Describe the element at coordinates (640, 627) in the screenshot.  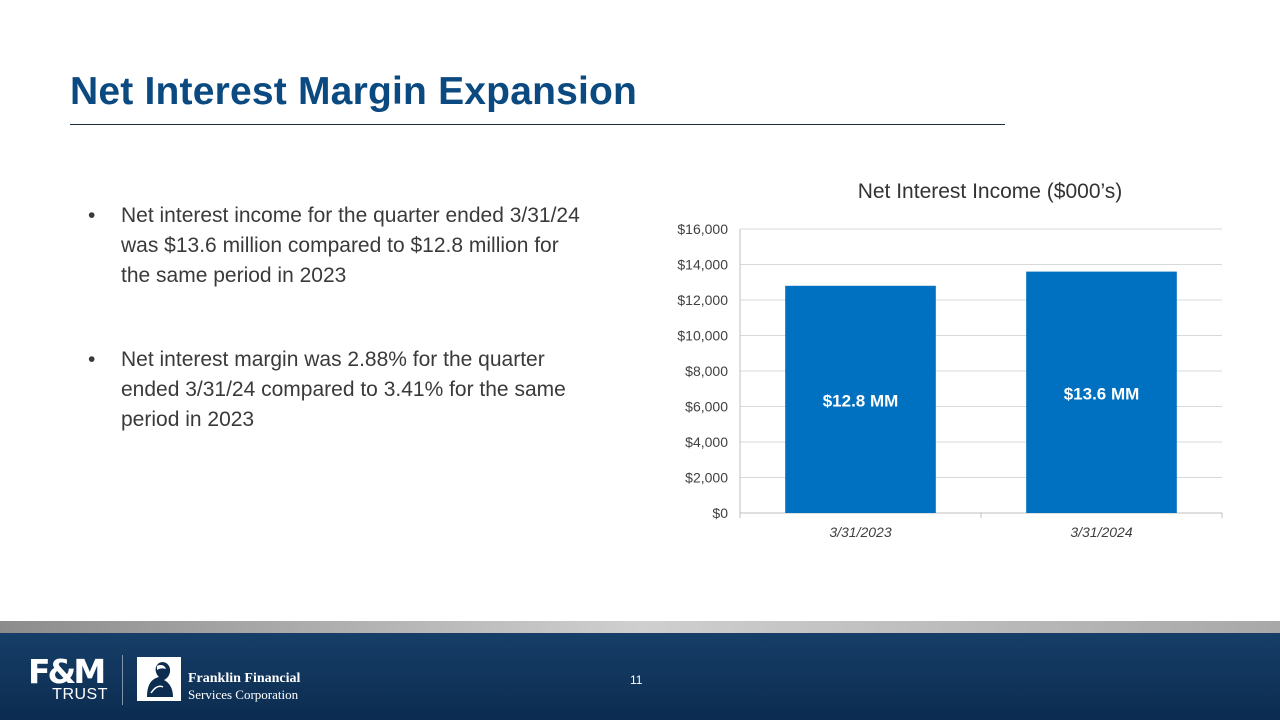
I see `footer-divider` at that location.